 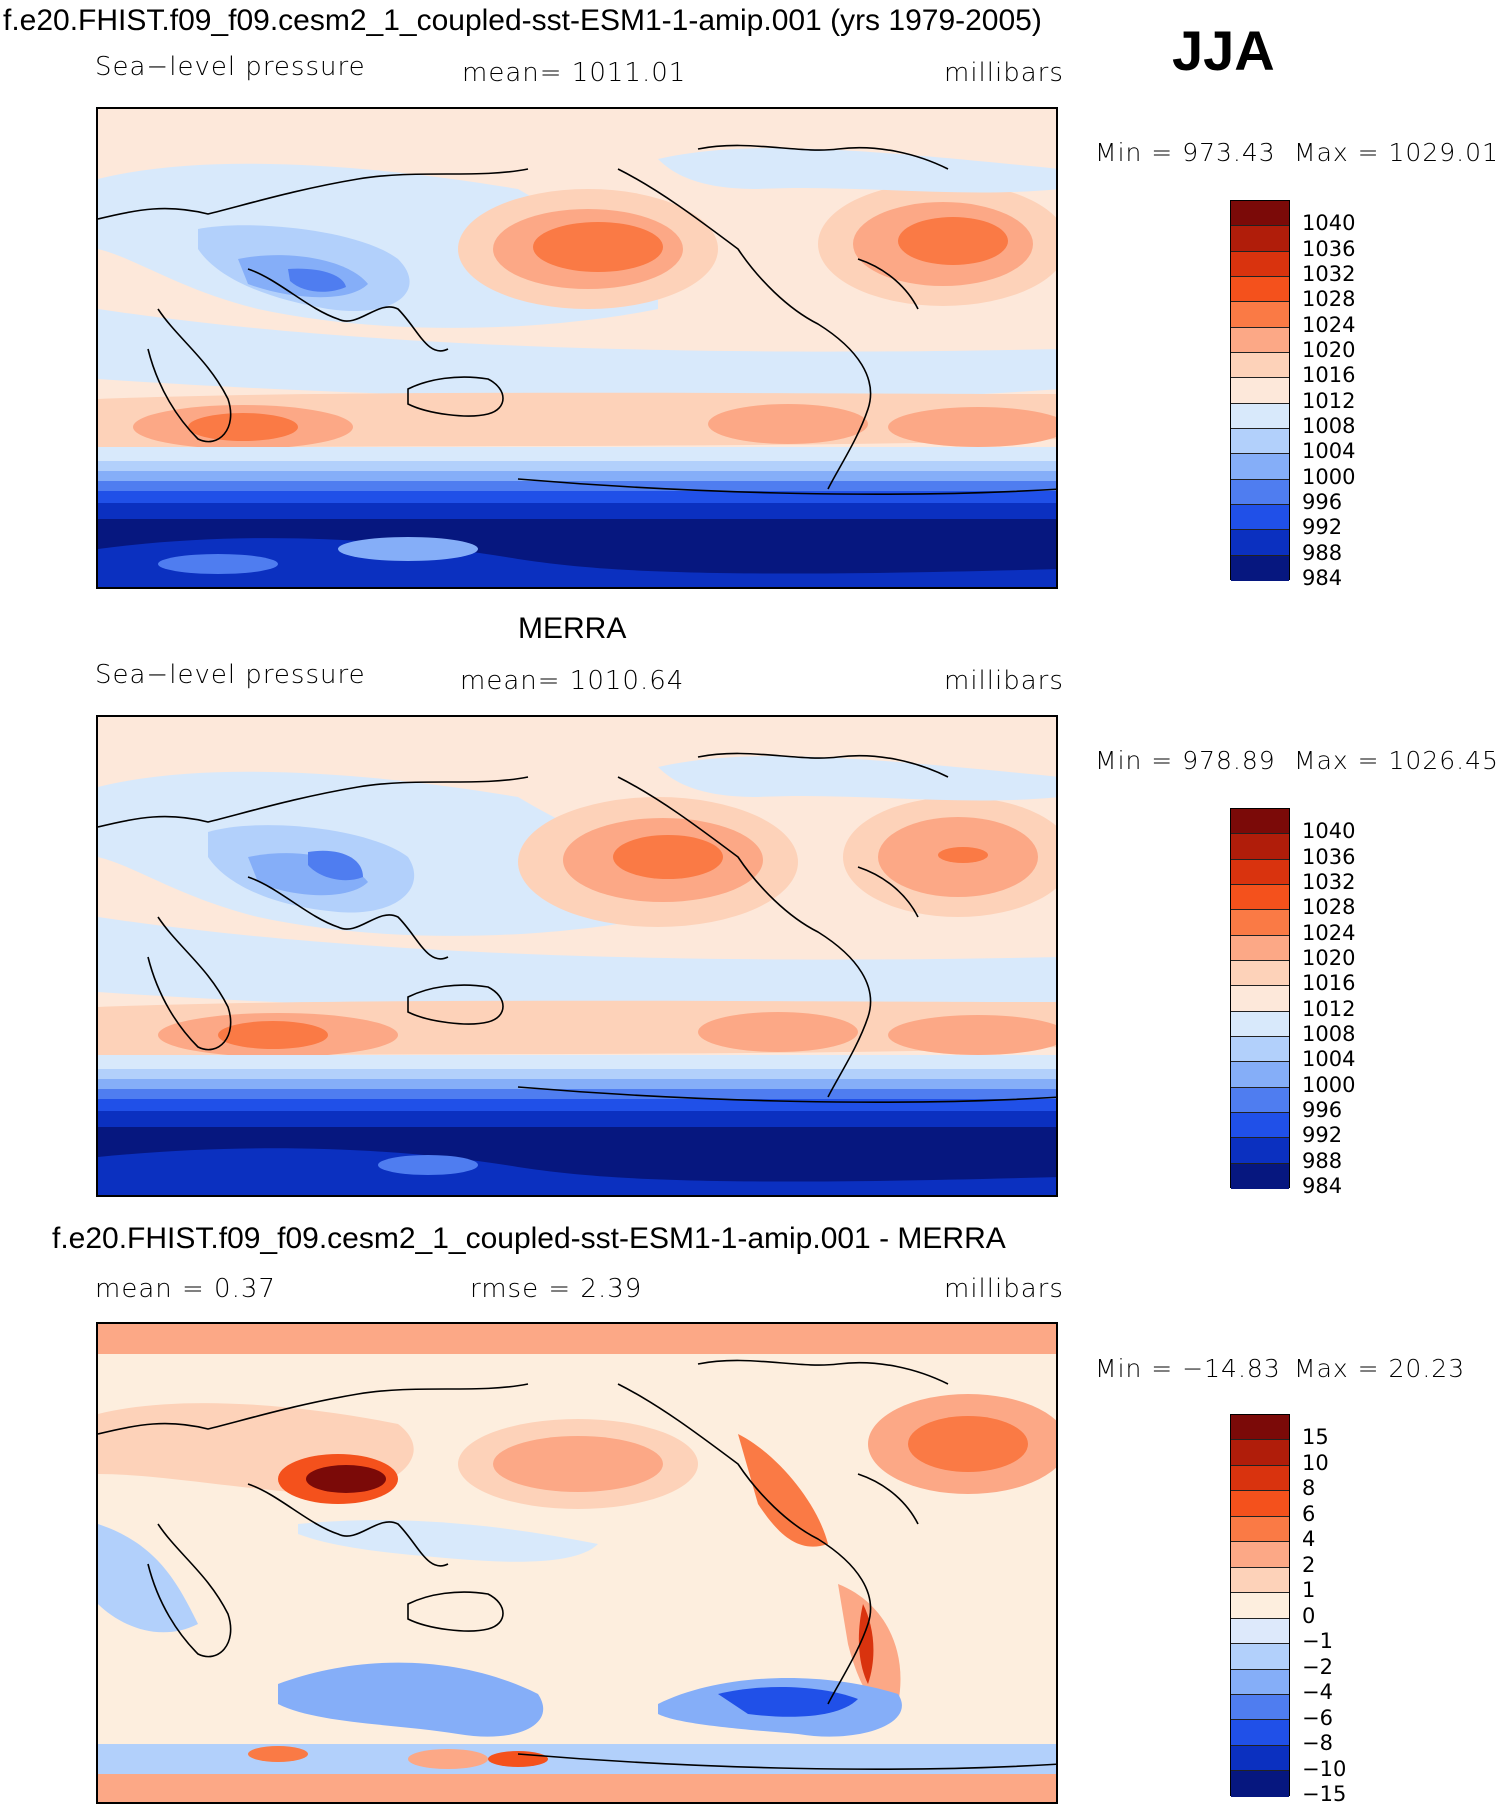 What do you see at coordinates (1223, 50) in the screenshot?
I see `season-label: JJA` at bounding box center [1223, 50].